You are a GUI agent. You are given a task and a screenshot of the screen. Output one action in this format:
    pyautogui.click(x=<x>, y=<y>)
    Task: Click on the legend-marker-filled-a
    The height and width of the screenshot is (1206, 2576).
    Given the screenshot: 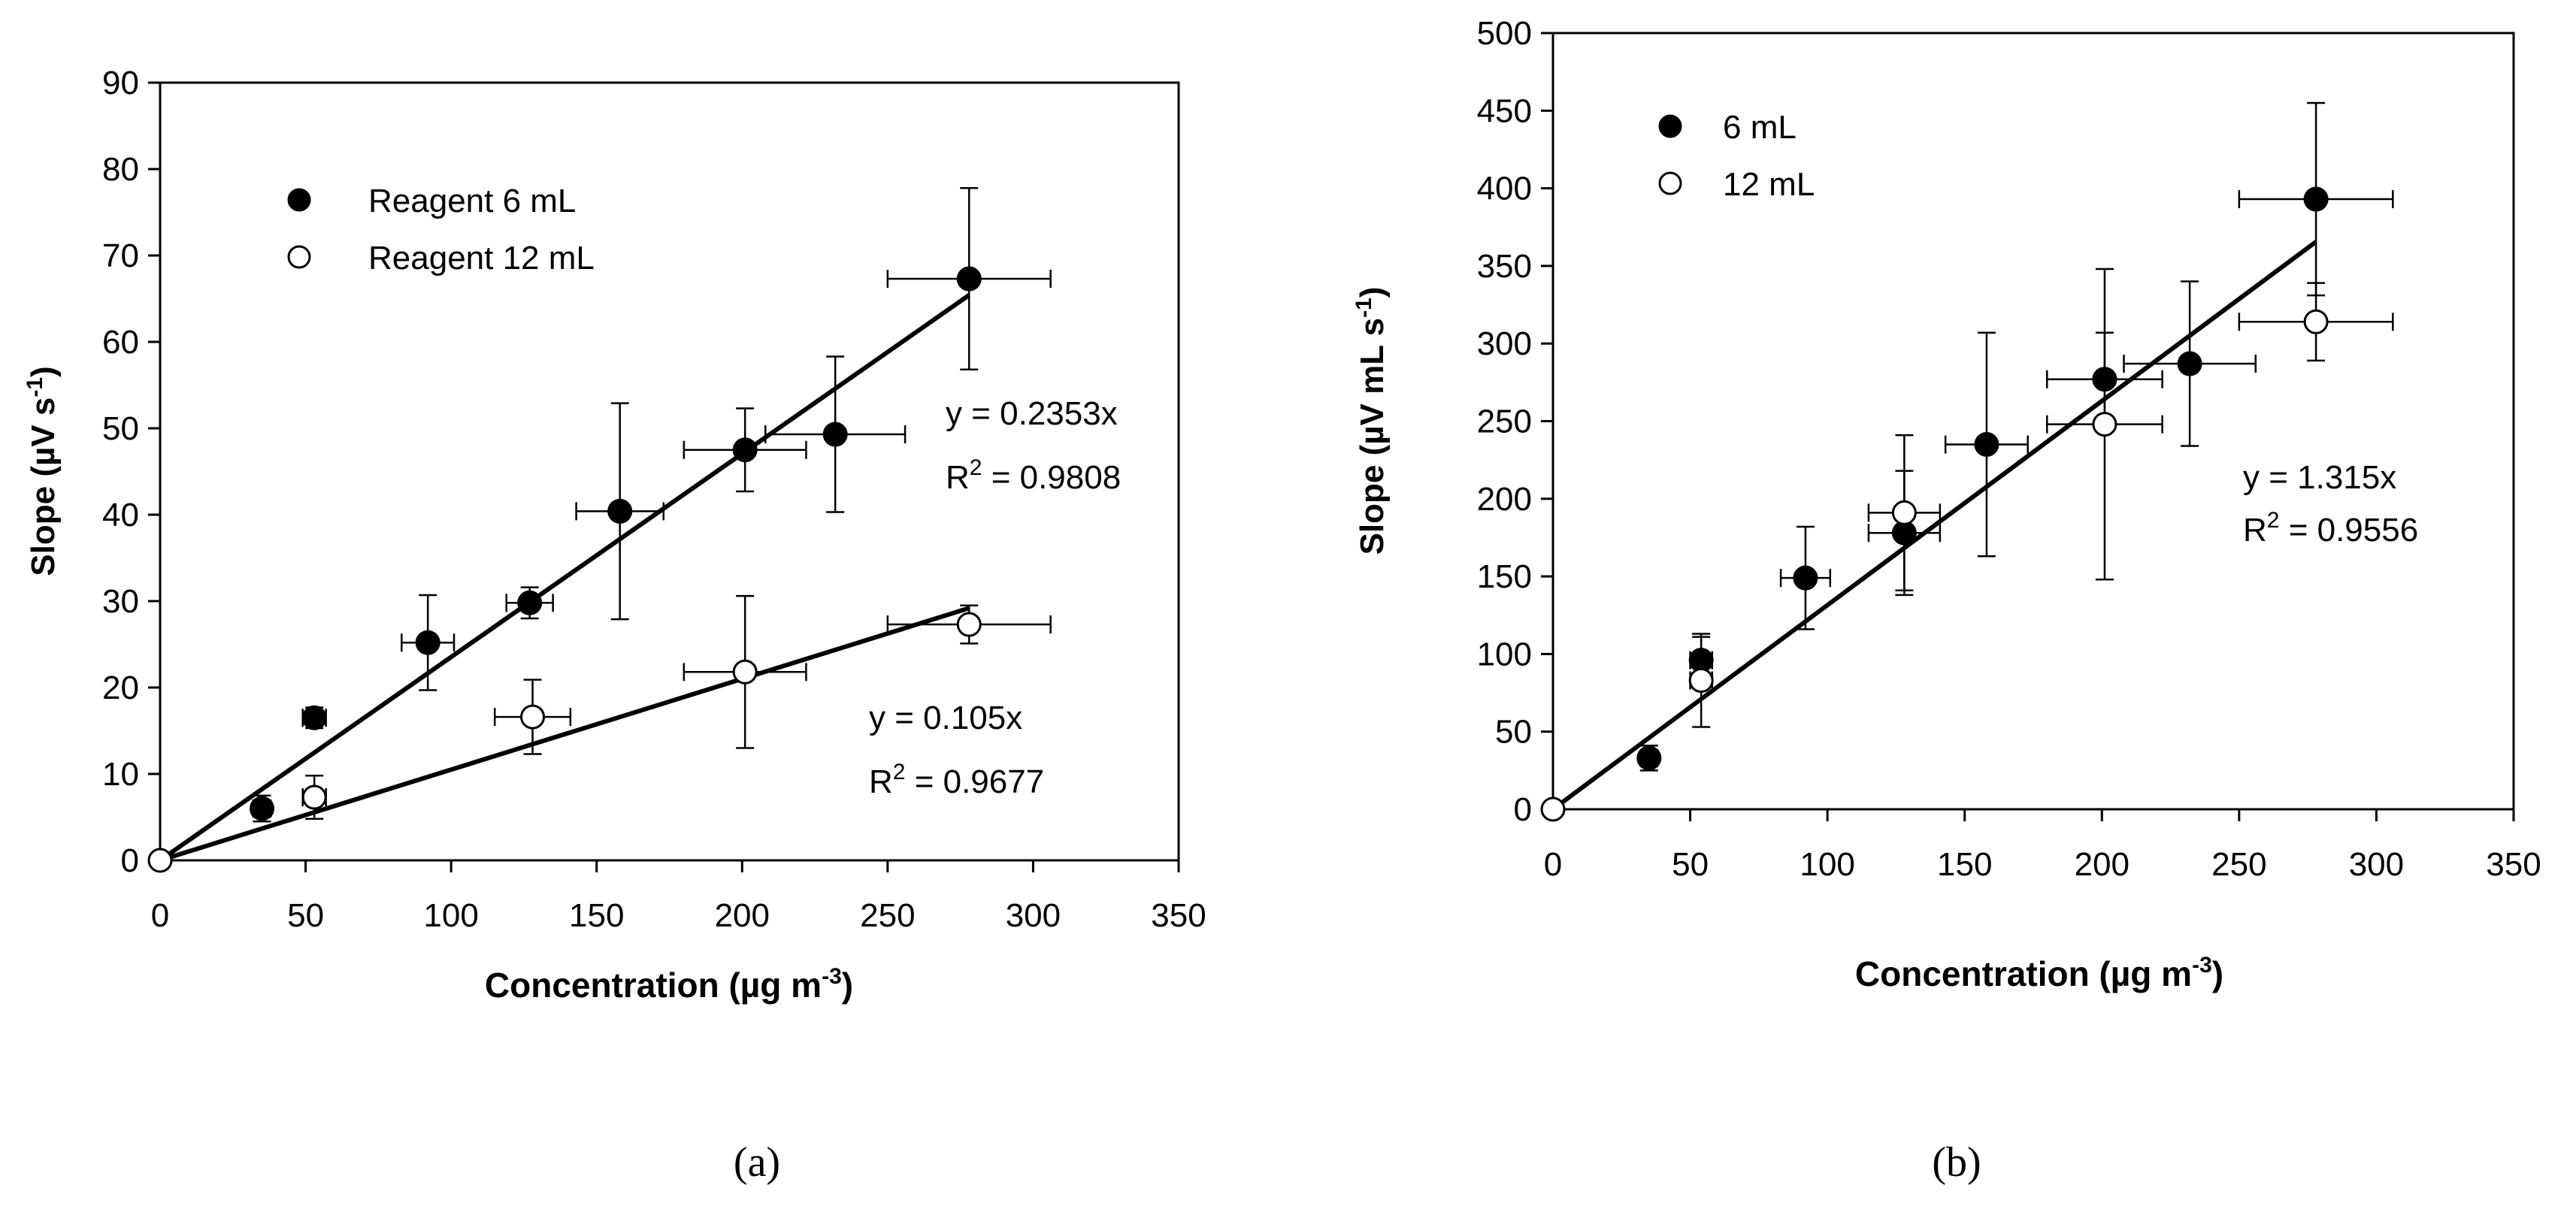 What is the action you would take?
    pyautogui.click(x=299, y=200)
    